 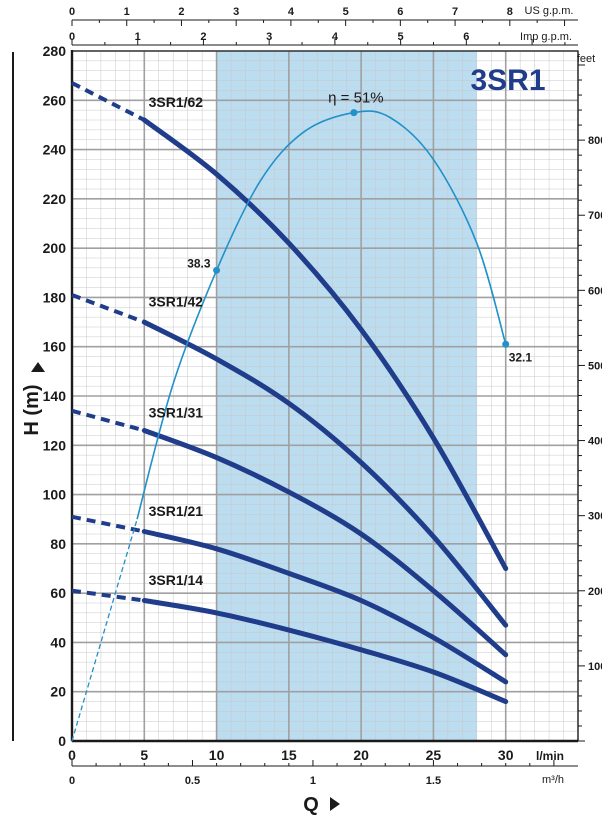 What do you see at coordinates (127, 12) in the screenshot?
I see `us-gpm-tick-label: 1` at bounding box center [127, 12].